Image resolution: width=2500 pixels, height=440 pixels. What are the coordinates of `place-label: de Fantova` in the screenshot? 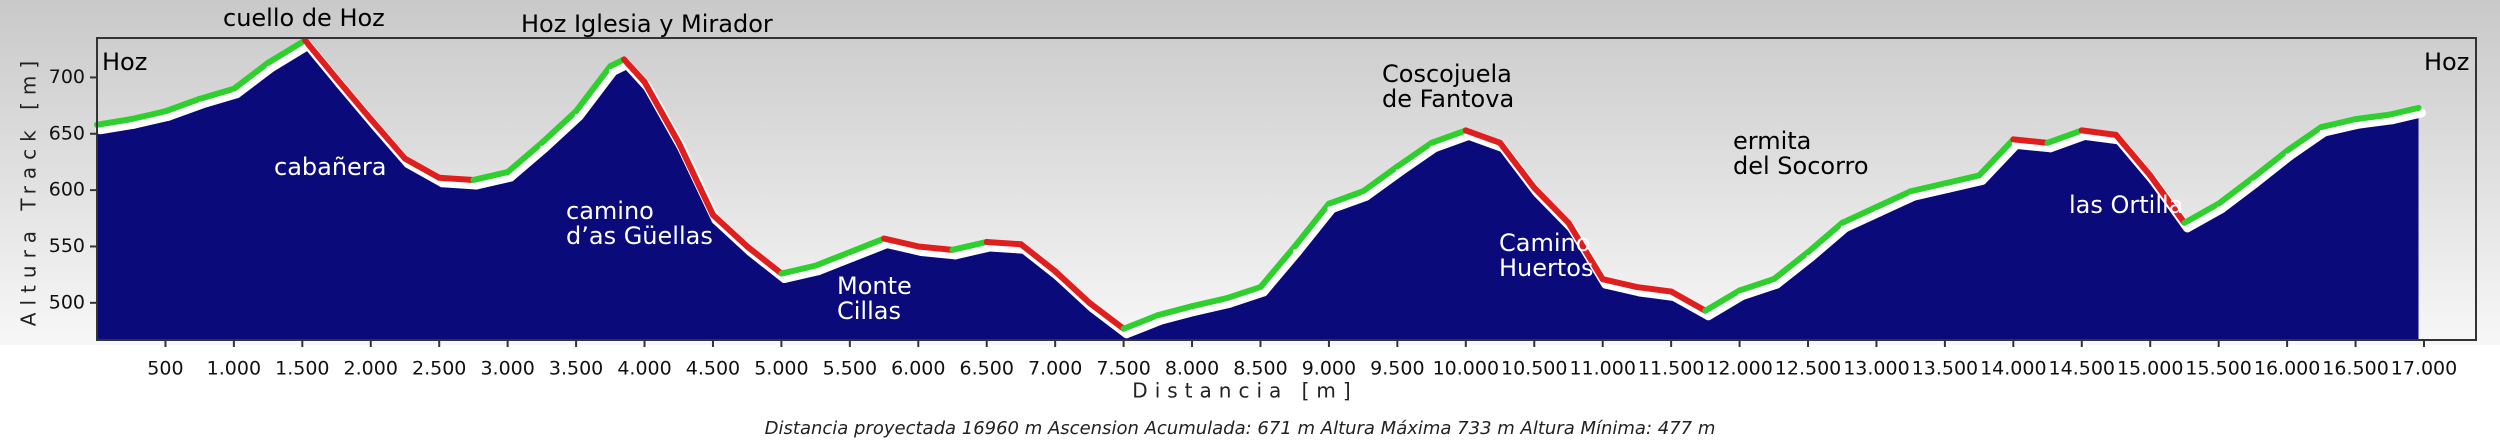 It's located at (1448, 99).